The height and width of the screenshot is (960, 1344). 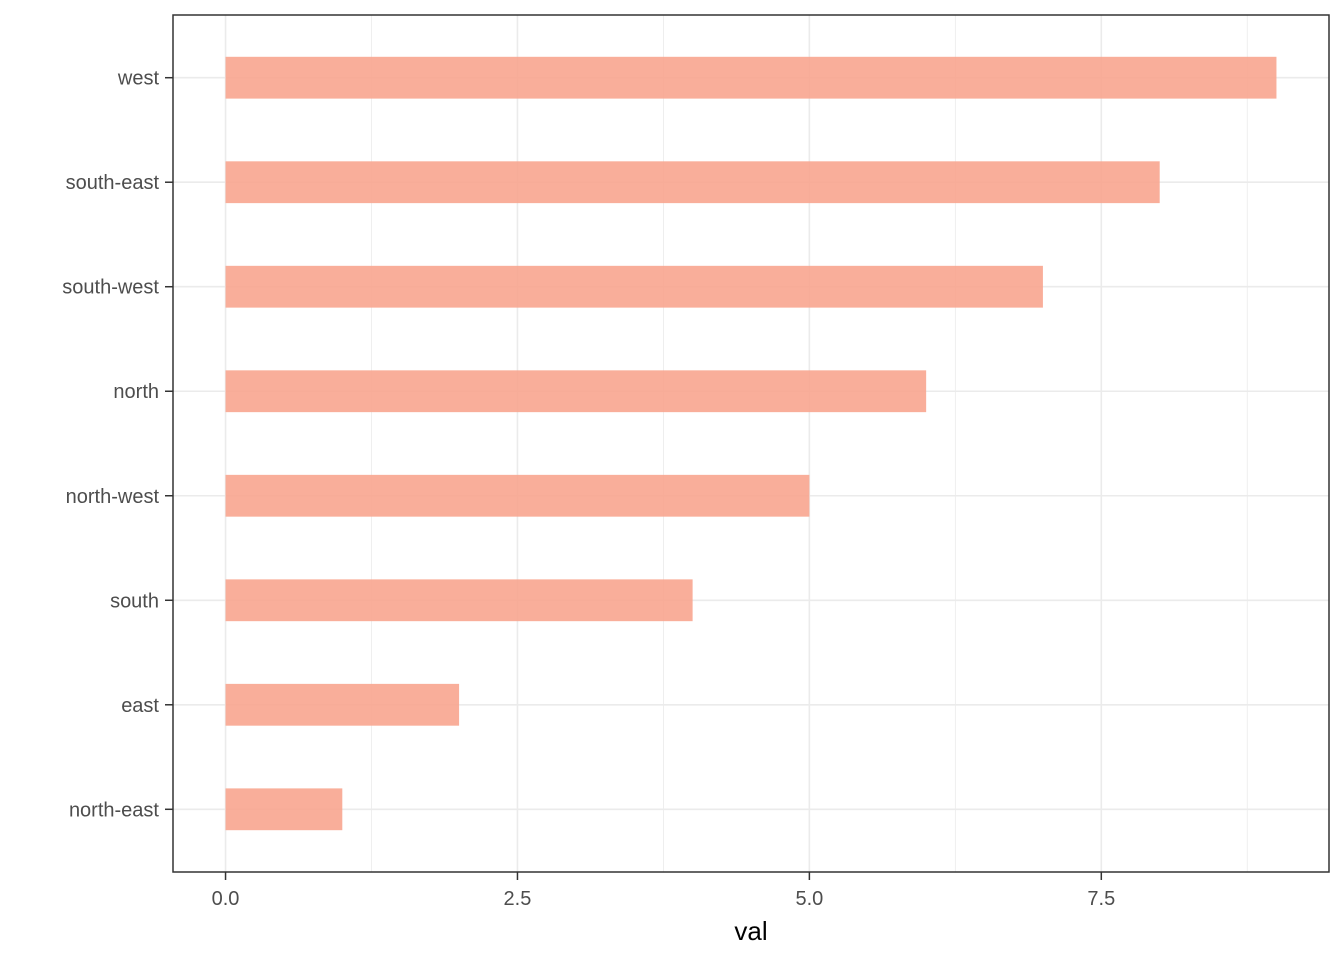 I want to click on y-tick-label: north-west, so click(x=113, y=497).